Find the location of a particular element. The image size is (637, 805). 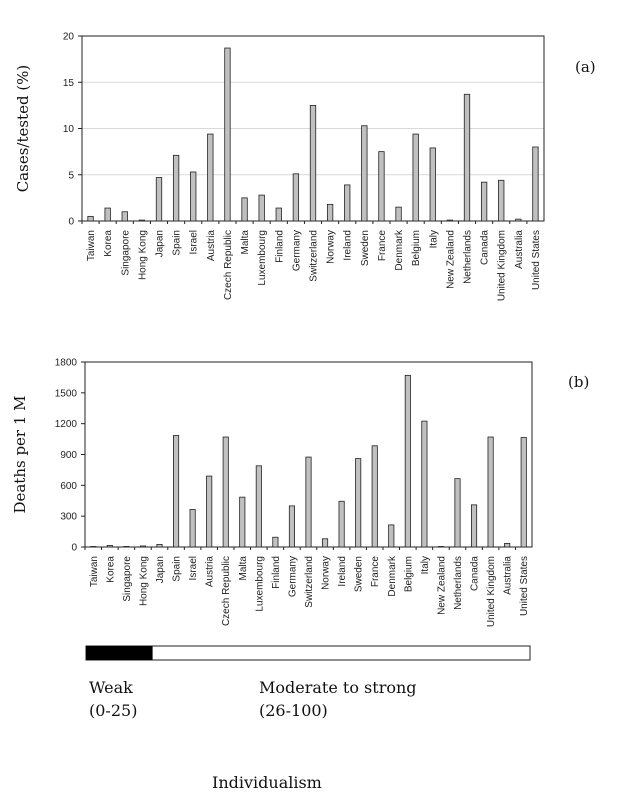

panel-b-bar-canada is located at coordinates (474, 526).